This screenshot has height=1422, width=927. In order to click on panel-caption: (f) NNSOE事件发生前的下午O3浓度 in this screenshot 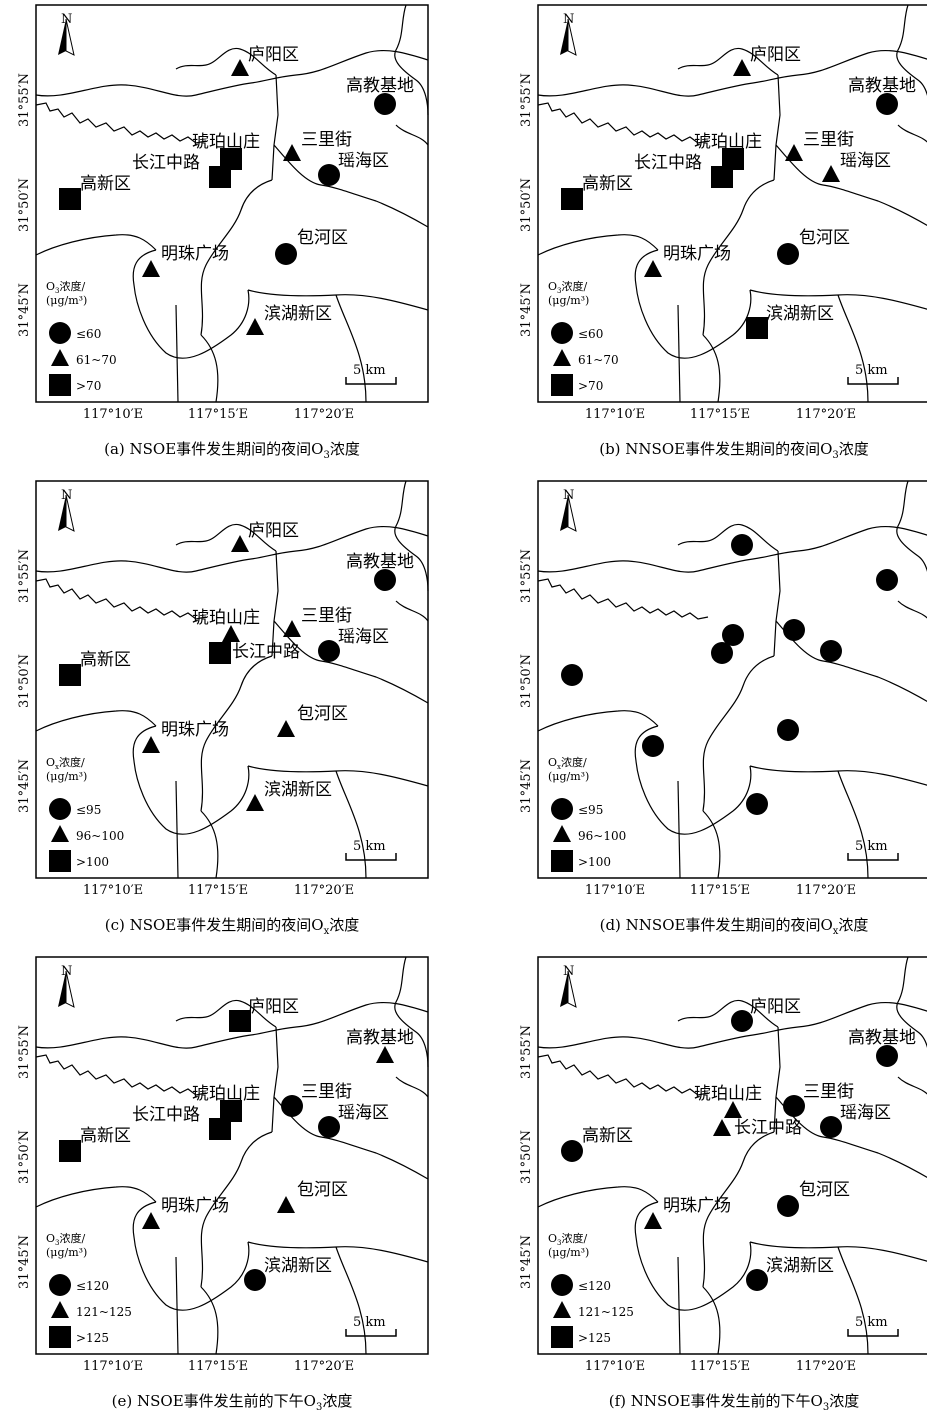, I will do `click(734, 1402)`.